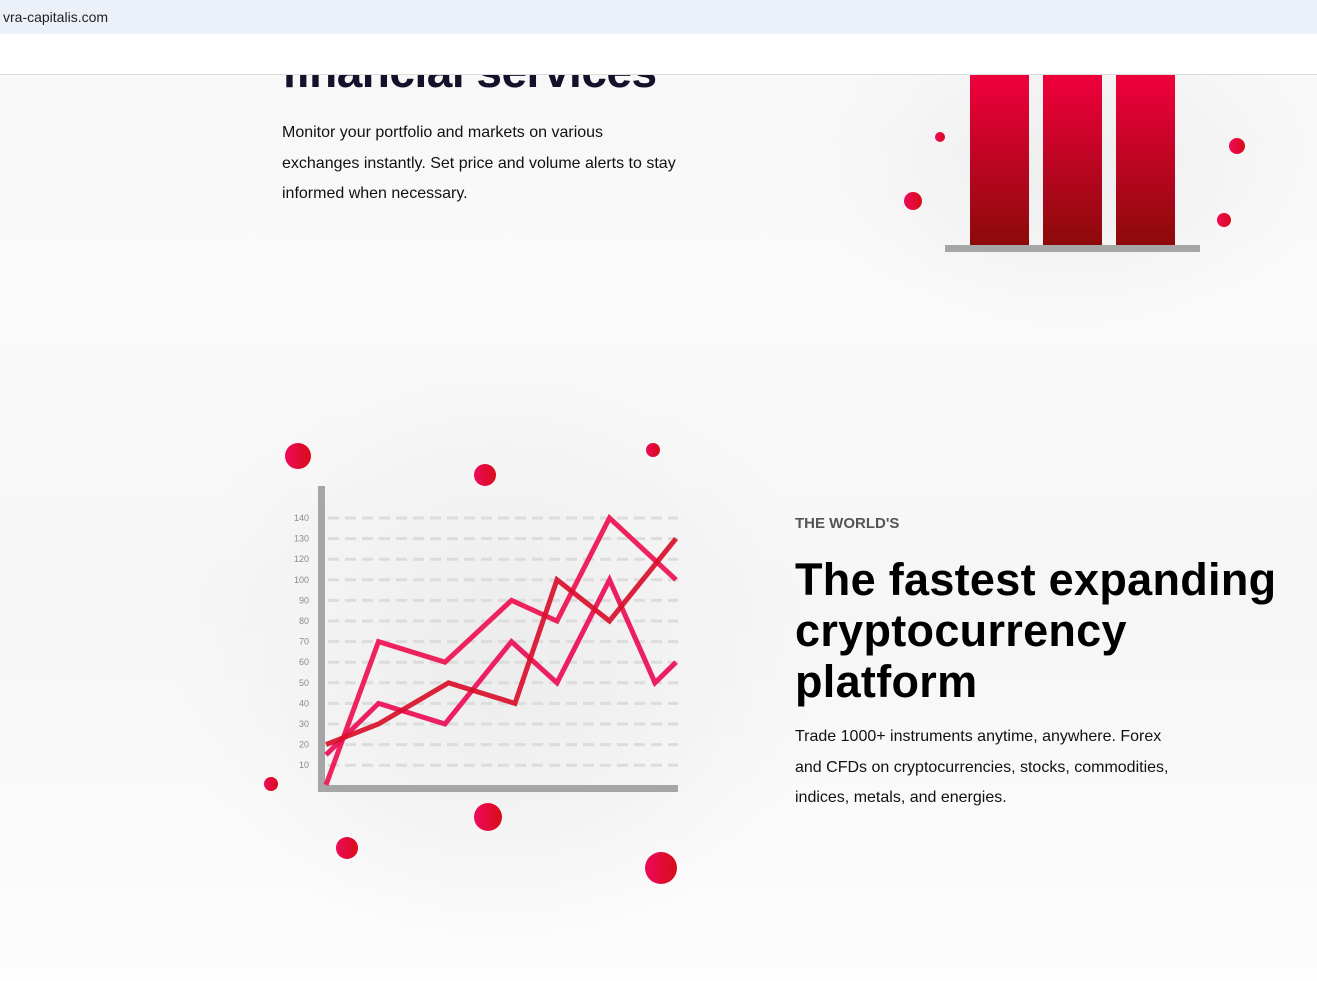  Describe the element at coordinates (304, 745) in the screenshot. I see `y-tick-label: 20` at that location.